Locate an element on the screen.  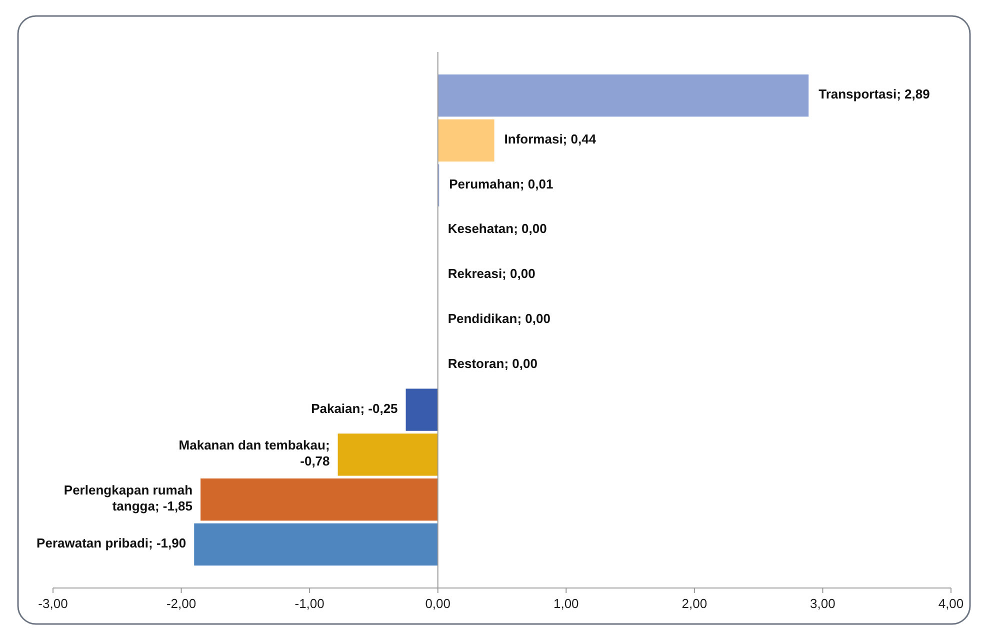
data-label: Kesehatan; 0,00 is located at coordinates (497, 229).